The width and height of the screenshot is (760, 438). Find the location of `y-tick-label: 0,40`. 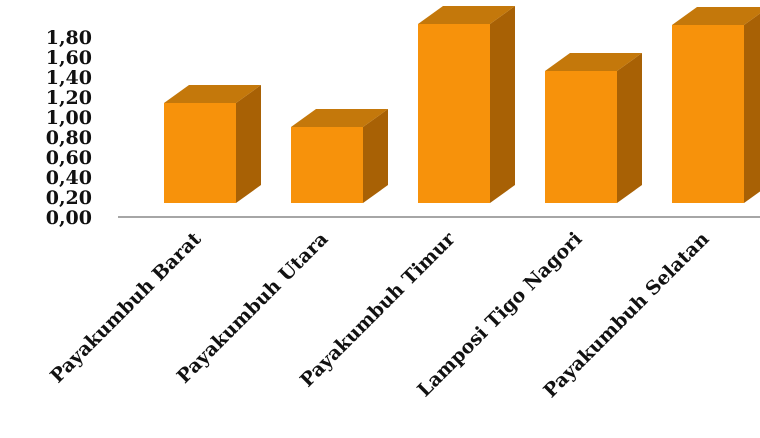

y-tick-label: 0,40 is located at coordinates (69, 178).